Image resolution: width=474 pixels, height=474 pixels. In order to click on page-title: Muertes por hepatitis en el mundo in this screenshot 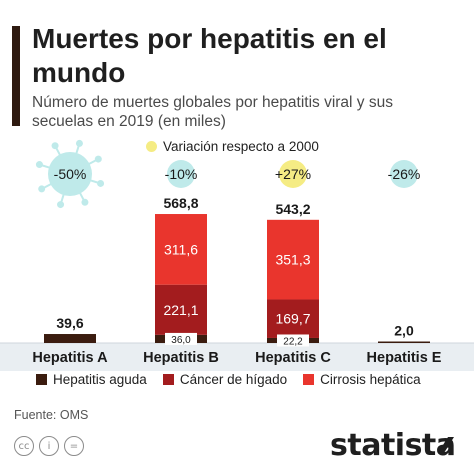, I will do `click(209, 55)`.